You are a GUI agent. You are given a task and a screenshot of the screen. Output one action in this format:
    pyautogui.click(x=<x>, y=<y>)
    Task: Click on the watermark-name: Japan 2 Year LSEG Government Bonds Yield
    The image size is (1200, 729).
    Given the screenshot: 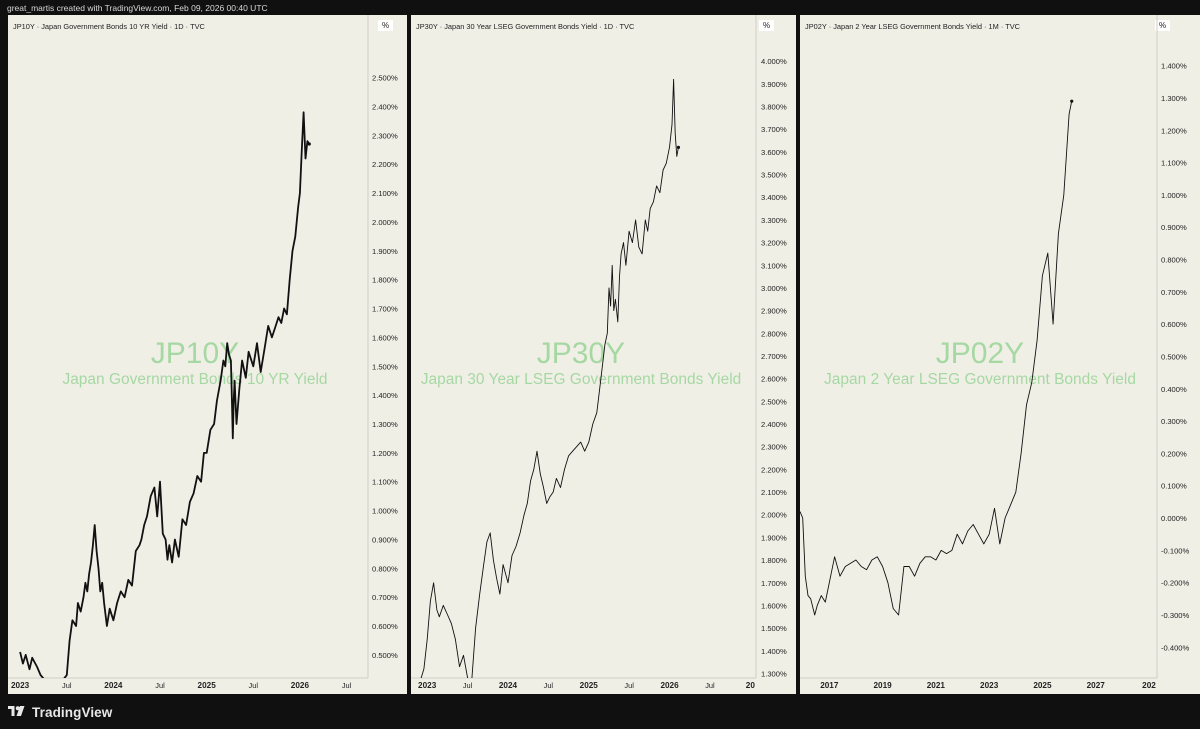 What is the action you would take?
    pyautogui.click(x=980, y=379)
    